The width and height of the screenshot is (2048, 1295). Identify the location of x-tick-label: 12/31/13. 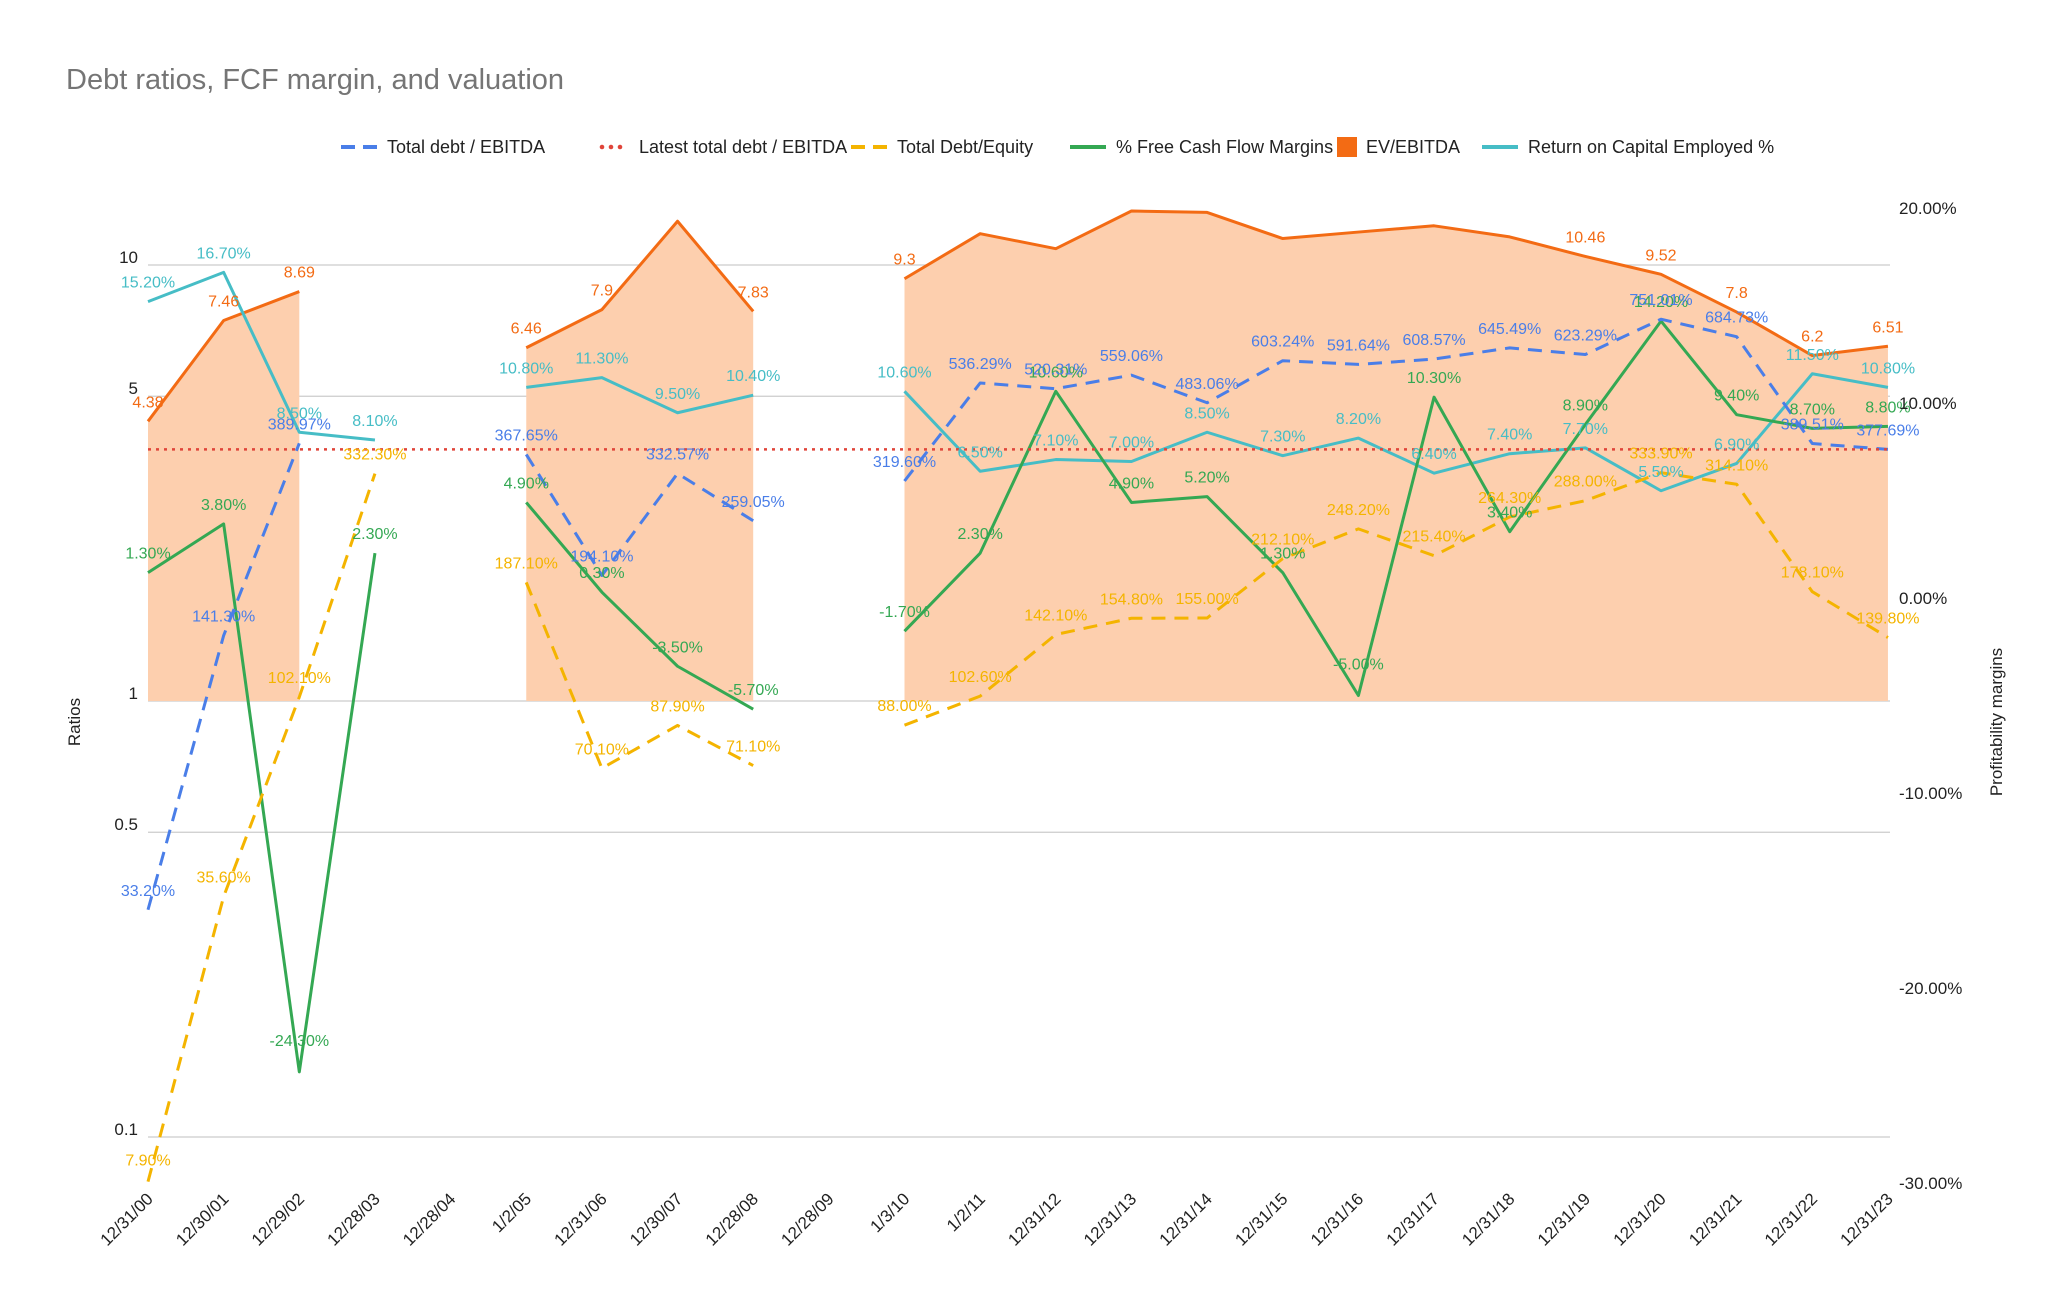
(1110, 1219).